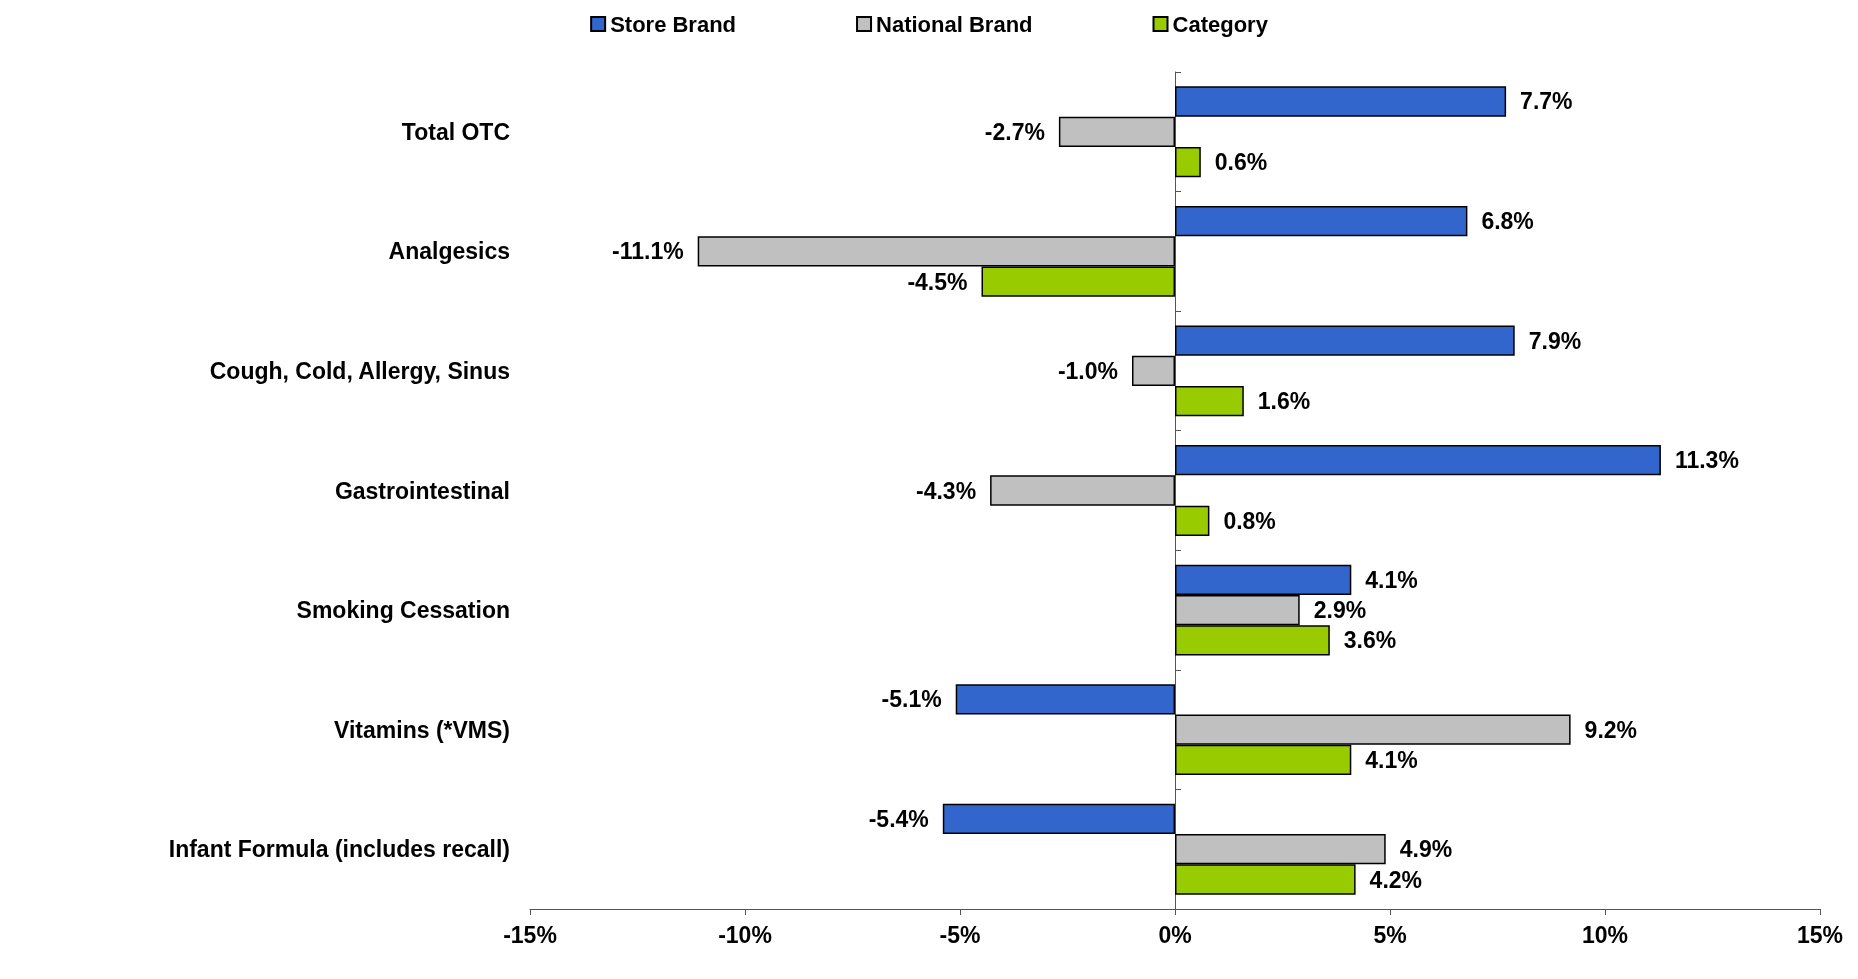  Describe the element at coordinates (1706, 460) in the screenshot. I see `data-label: 11.3%` at that location.